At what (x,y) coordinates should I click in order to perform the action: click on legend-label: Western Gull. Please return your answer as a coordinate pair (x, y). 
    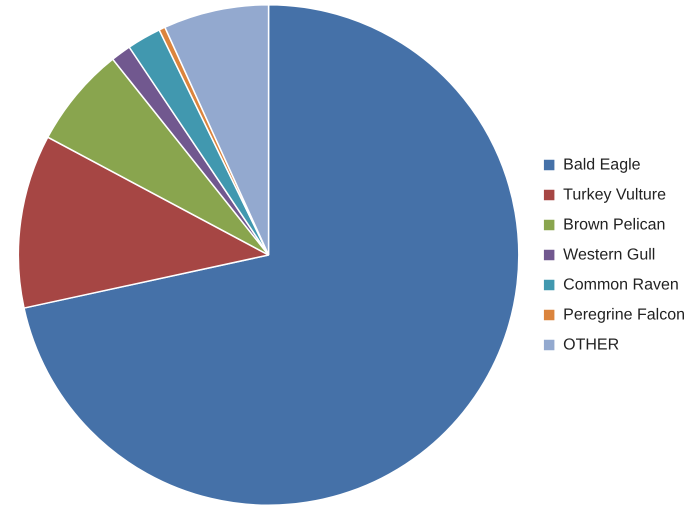
    Looking at the image, I should click on (609, 255).